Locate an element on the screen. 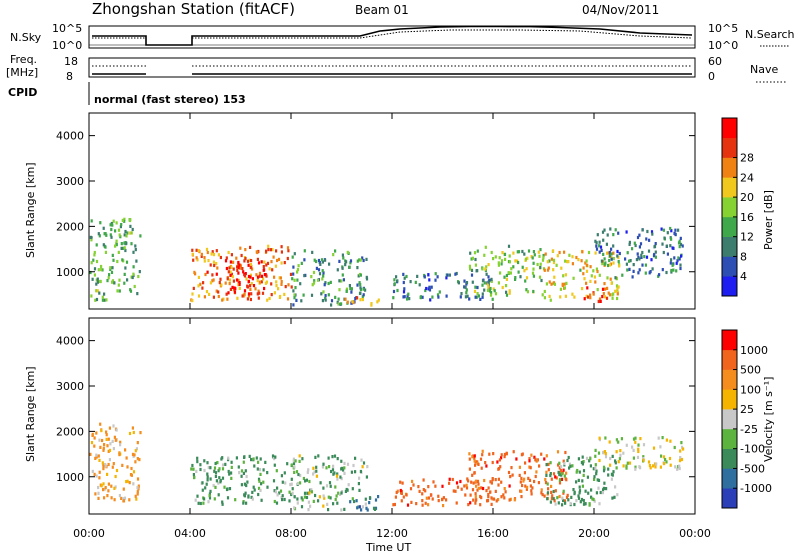 This screenshot has height=554, width=800. nsky-tick-high: 10^5 is located at coordinates (67, 28).